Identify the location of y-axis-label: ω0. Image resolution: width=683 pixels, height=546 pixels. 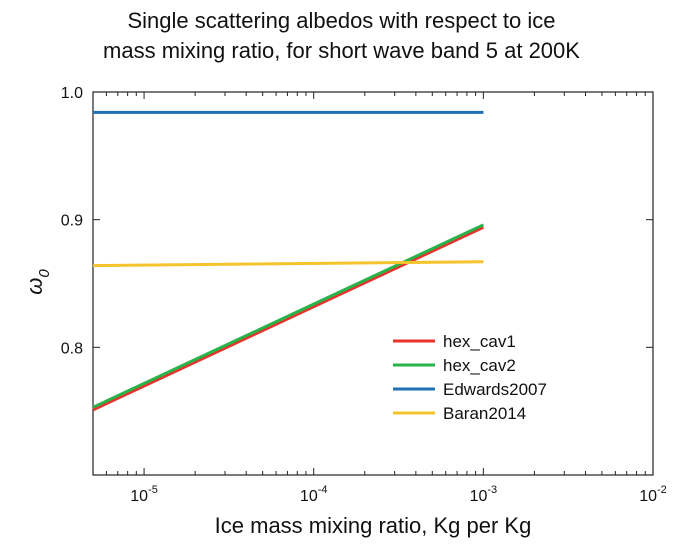
(37, 282).